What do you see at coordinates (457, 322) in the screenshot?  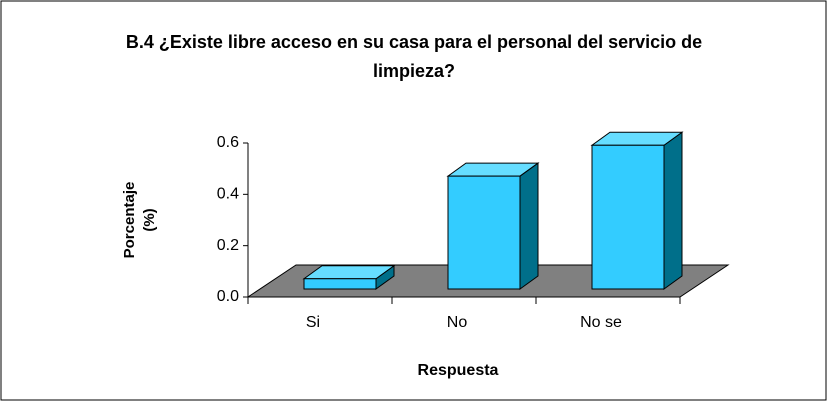 I see `x-tick-label: No` at bounding box center [457, 322].